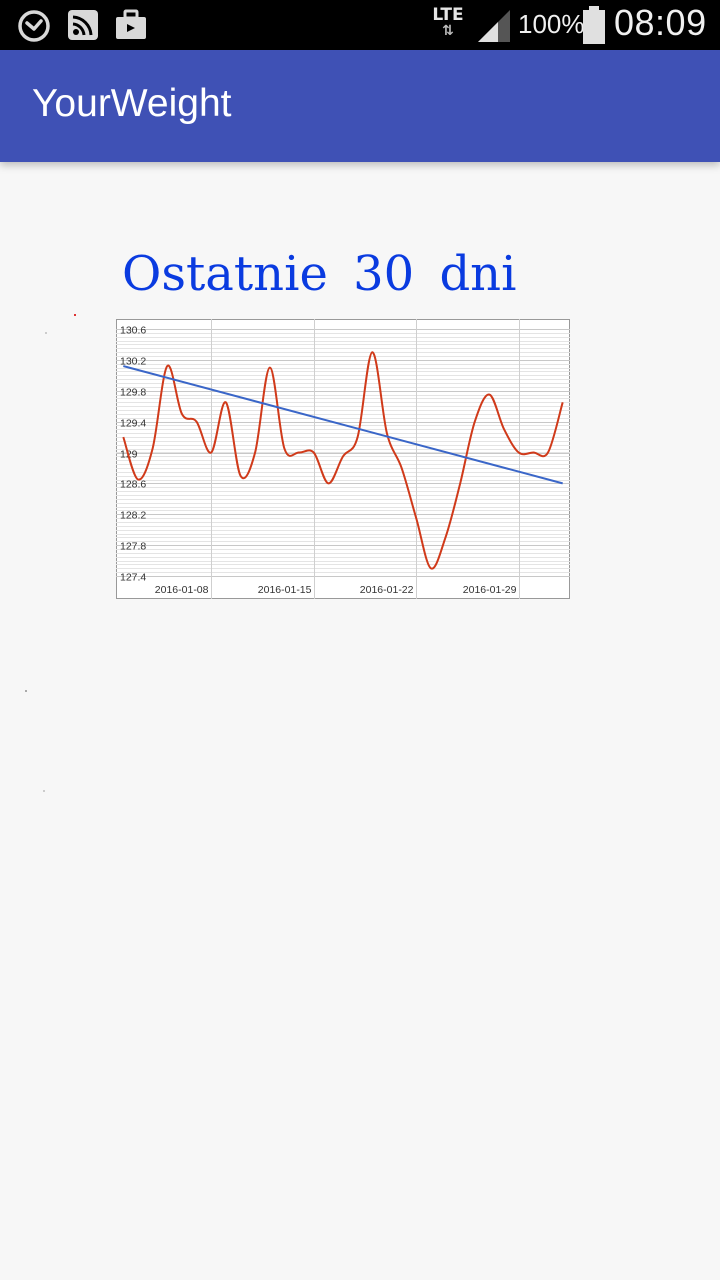  Describe the element at coordinates (360, 106) in the screenshot. I see `app-bar: YourWeight` at that location.